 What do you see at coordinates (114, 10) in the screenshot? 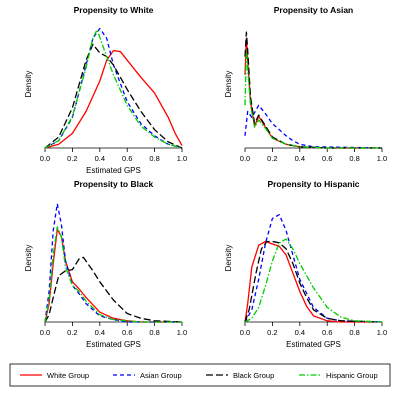
I see `panel-title: Propensity to White` at bounding box center [114, 10].